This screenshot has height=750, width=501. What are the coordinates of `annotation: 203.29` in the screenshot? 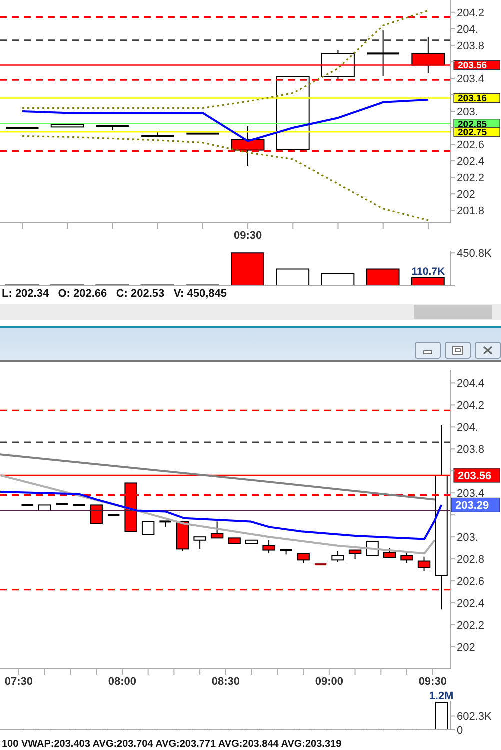 It's located at (473, 506).